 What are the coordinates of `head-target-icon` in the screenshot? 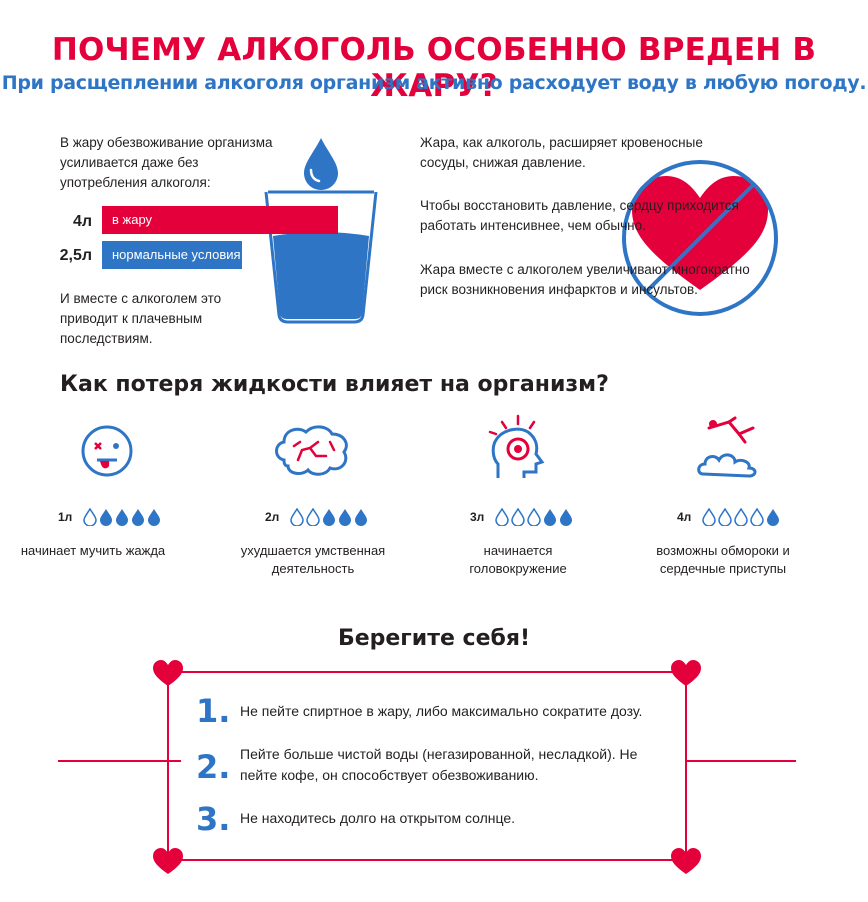 It's located at (516, 446).